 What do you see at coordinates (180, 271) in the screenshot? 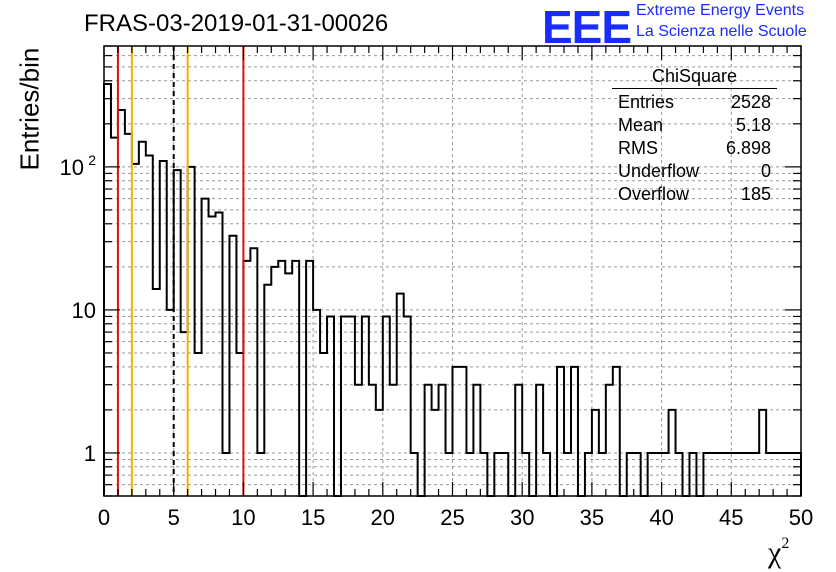
I see `marker-lines` at bounding box center [180, 271].